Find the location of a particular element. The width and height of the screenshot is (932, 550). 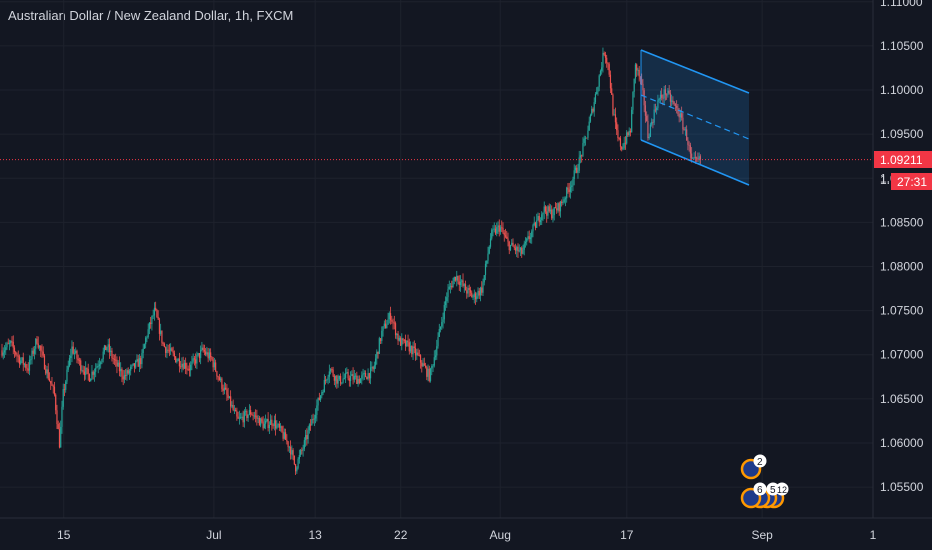

price-tick-label: 1.06000 is located at coordinates (902, 443).